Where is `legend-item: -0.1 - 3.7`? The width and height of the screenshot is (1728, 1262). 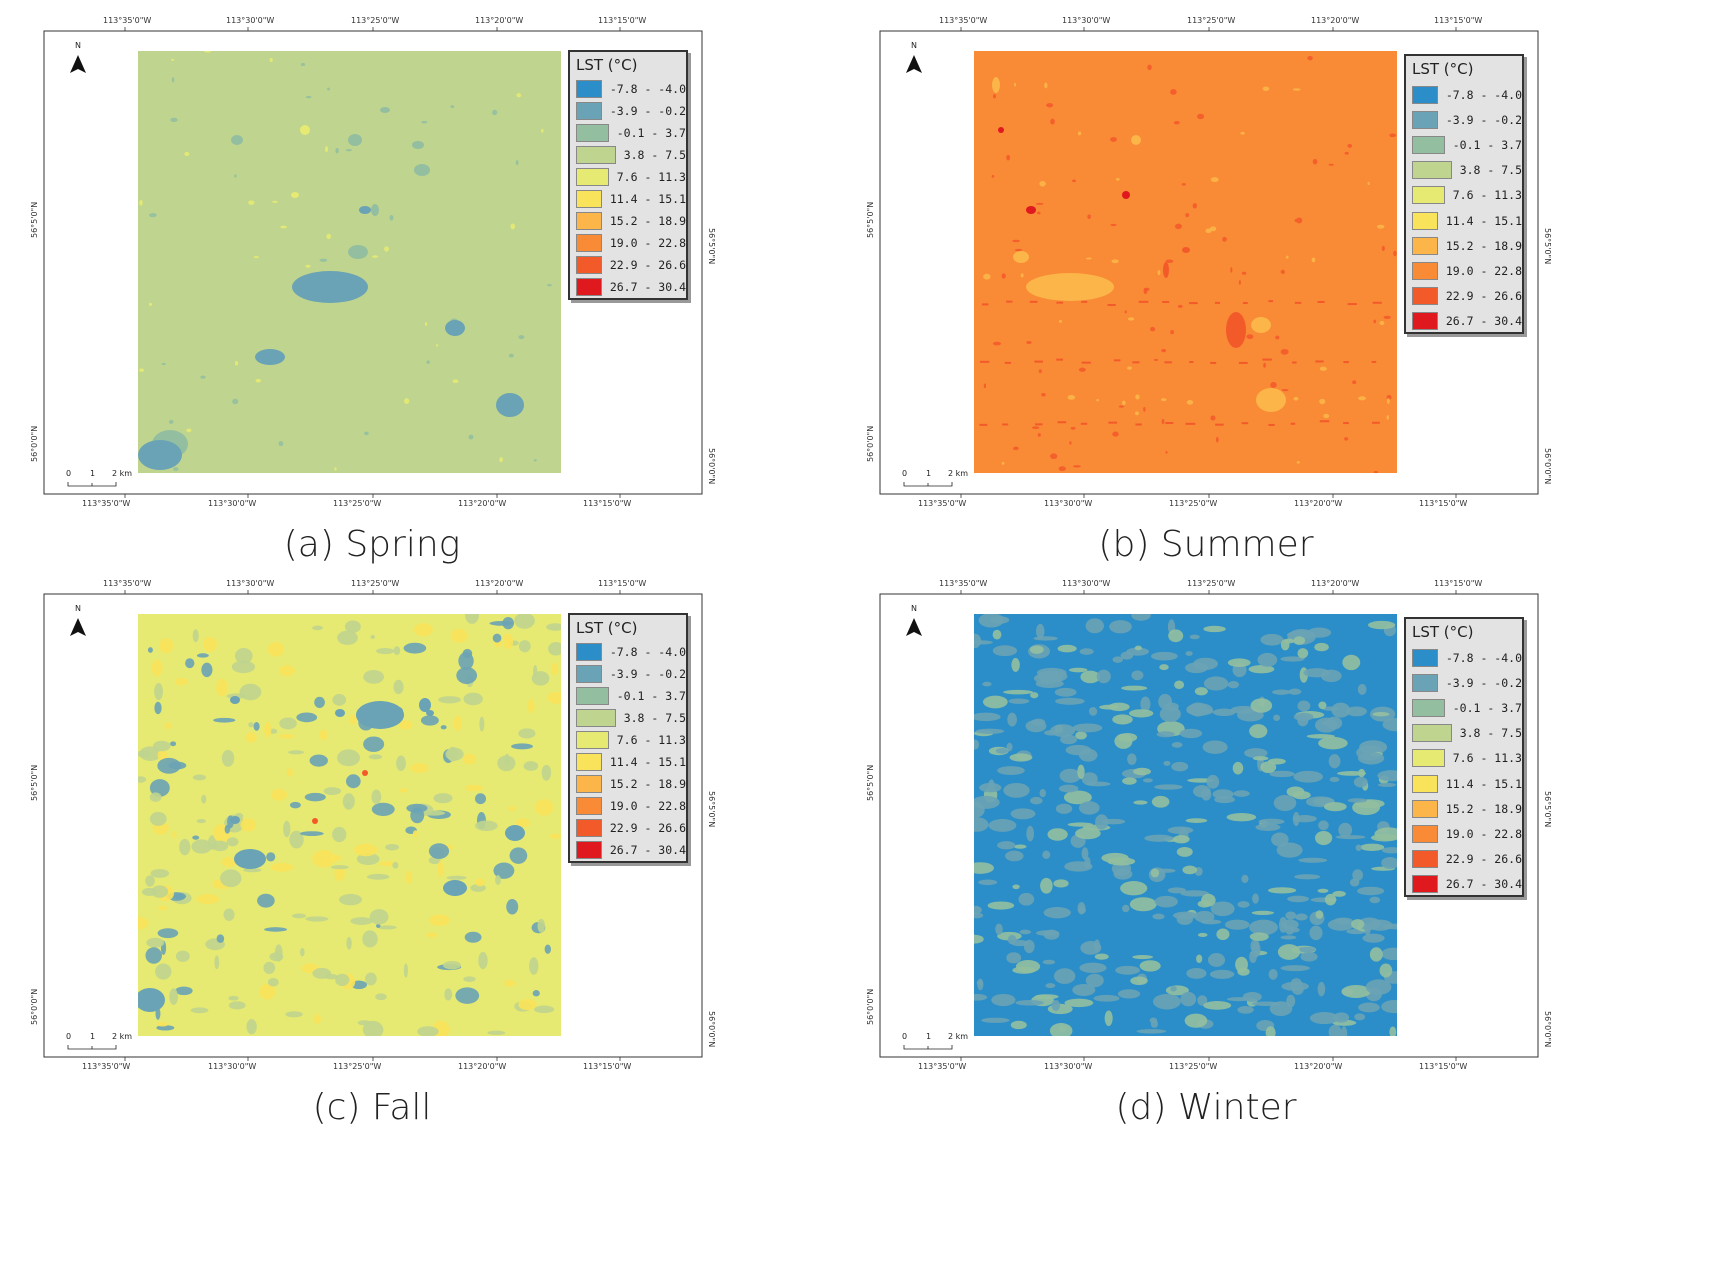 legend-item: -0.1 - 3.7 is located at coordinates (631, 133).